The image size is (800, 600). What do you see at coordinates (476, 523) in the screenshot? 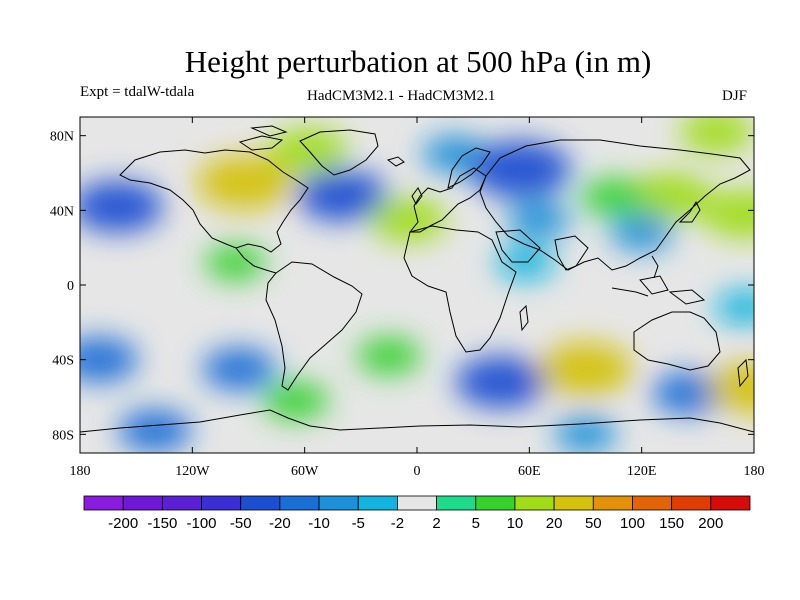
I see `colorbar-label: 5` at bounding box center [476, 523].